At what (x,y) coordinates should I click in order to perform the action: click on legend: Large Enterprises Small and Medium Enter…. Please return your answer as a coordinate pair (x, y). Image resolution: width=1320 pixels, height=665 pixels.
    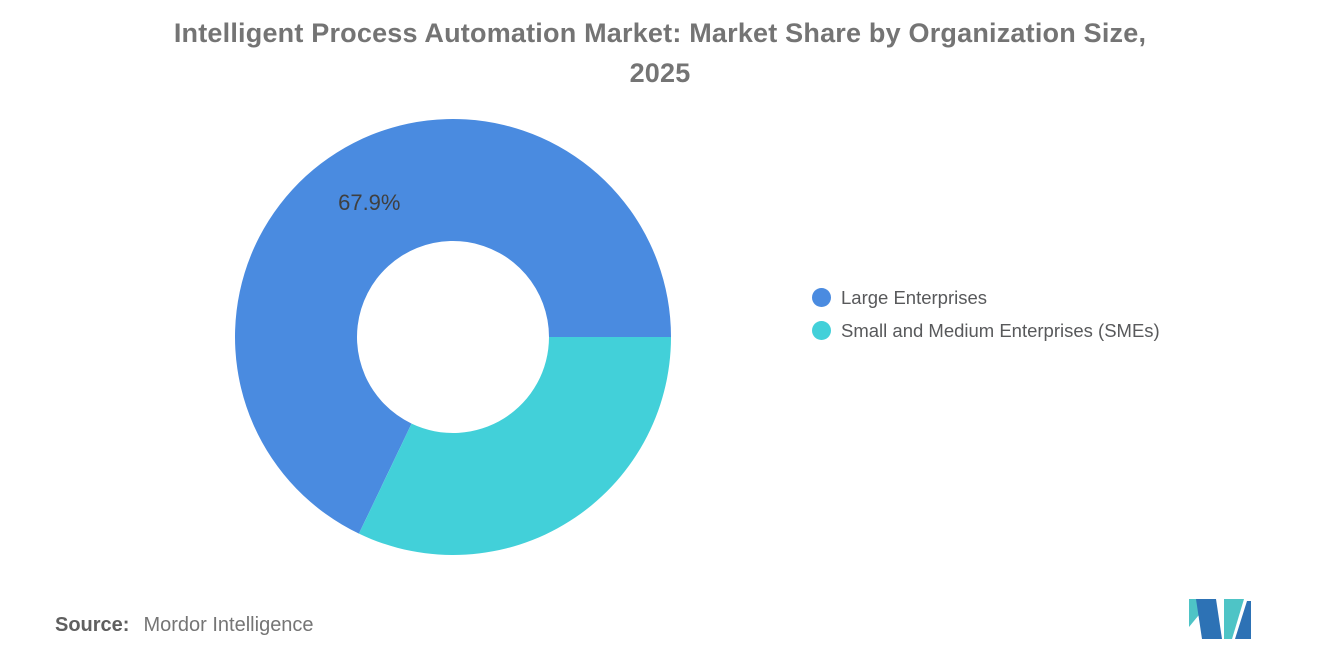
    Looking at the image, I should click on (986, 314).